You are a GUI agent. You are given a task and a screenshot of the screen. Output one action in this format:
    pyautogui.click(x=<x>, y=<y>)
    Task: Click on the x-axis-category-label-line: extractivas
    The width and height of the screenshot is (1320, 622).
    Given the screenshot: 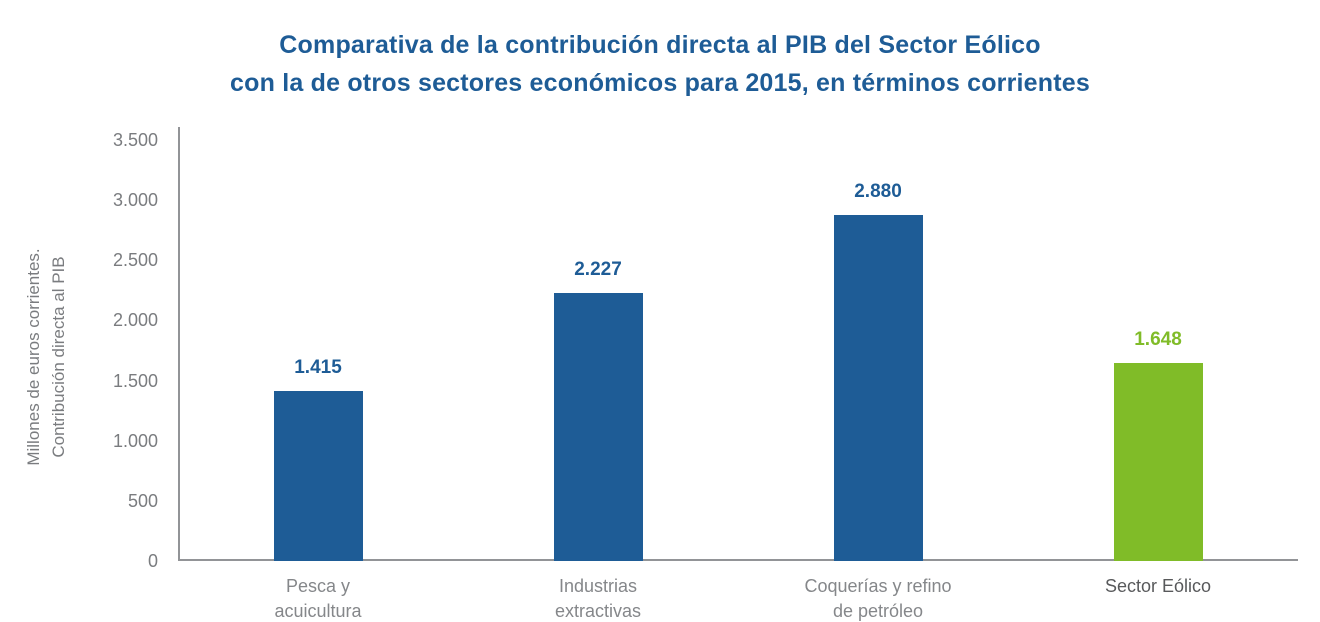 What is the action you would take?
    pyautogui.click(x=598, y=611)
    